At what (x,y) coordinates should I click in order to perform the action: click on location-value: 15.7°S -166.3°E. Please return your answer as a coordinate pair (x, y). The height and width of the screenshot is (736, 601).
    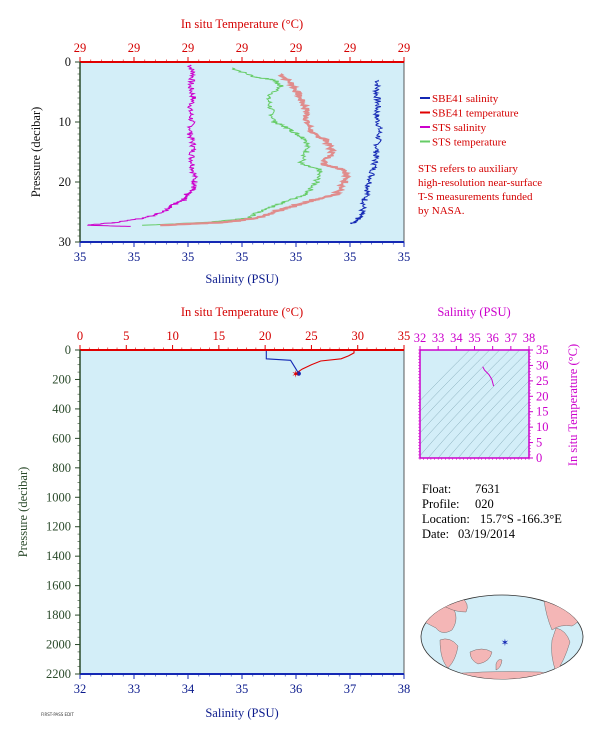
    Looking at the image, I should click on (521, 519).